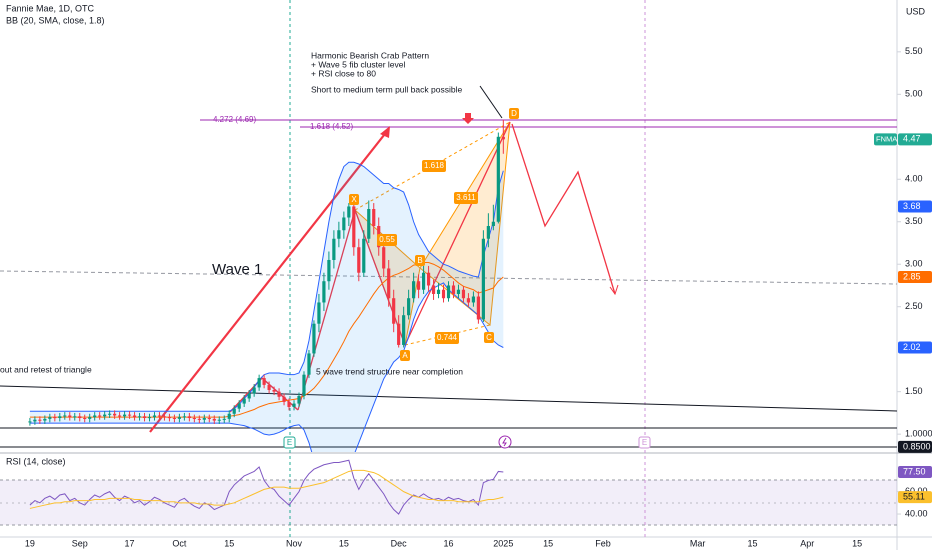 The image size is (932, 550). I want to click on y-tick-label: 2.50, so click(914, 306).